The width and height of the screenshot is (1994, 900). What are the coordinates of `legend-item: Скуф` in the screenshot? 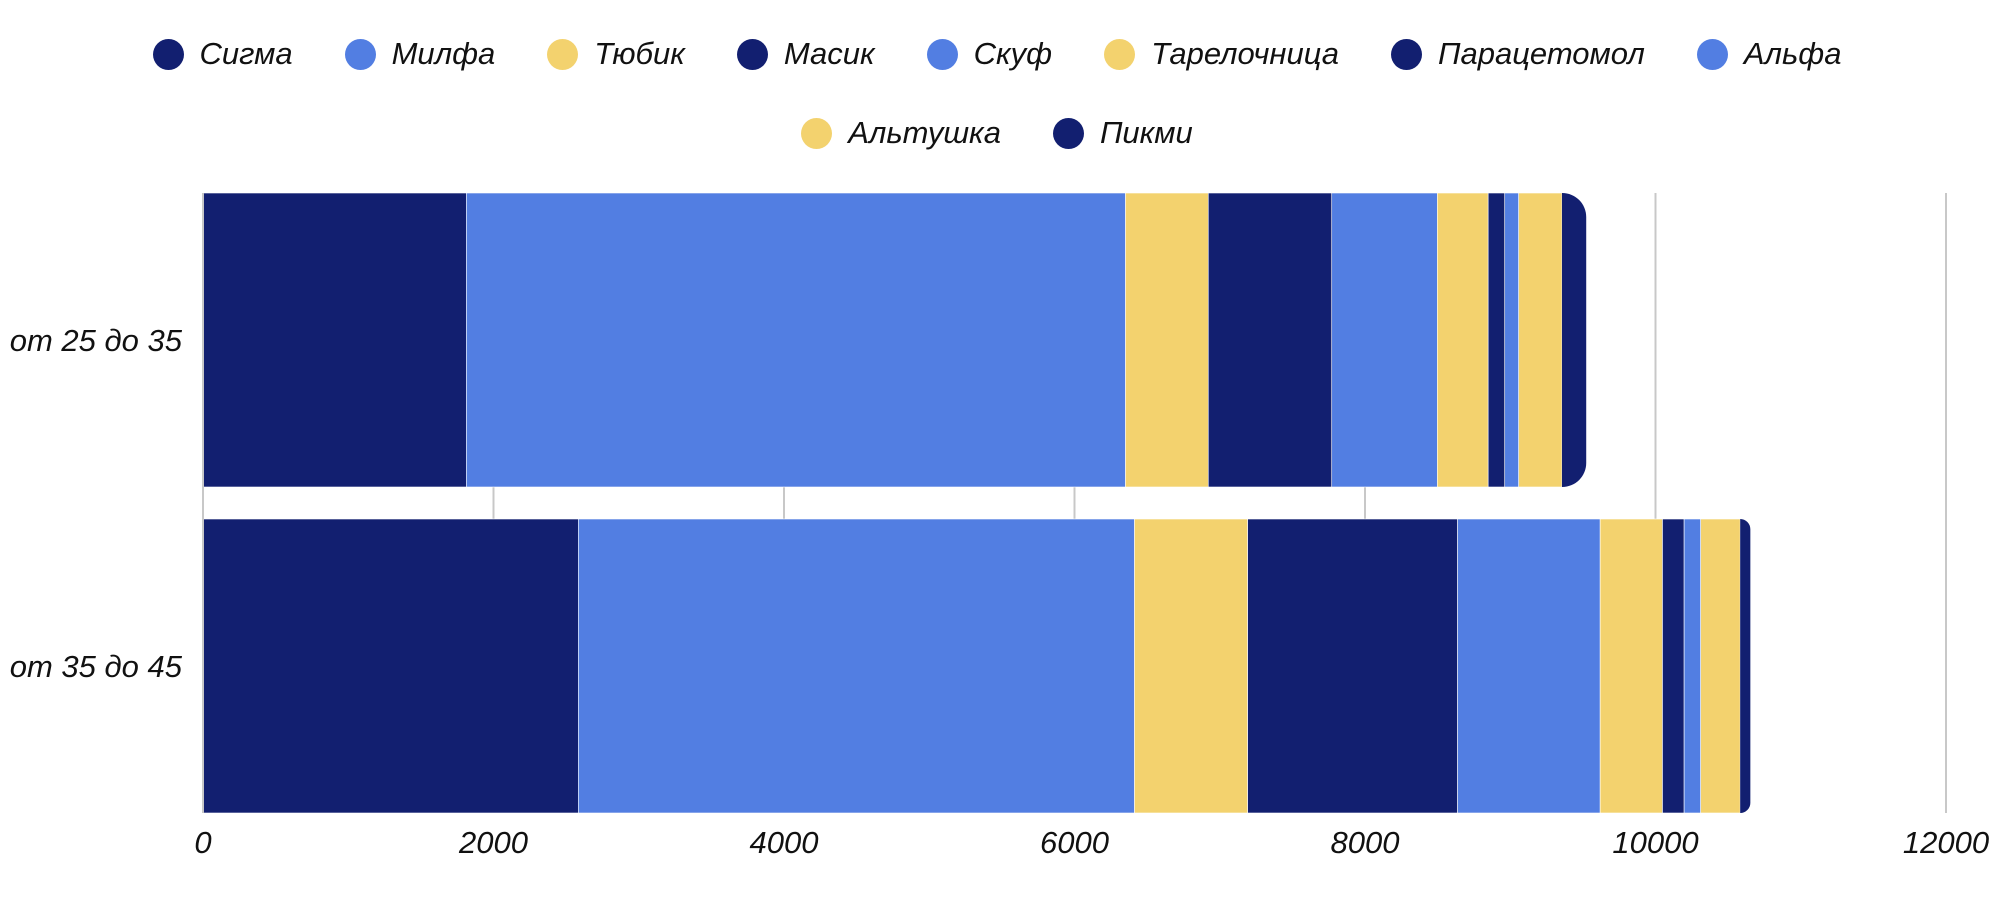 It's located at (989, 54).